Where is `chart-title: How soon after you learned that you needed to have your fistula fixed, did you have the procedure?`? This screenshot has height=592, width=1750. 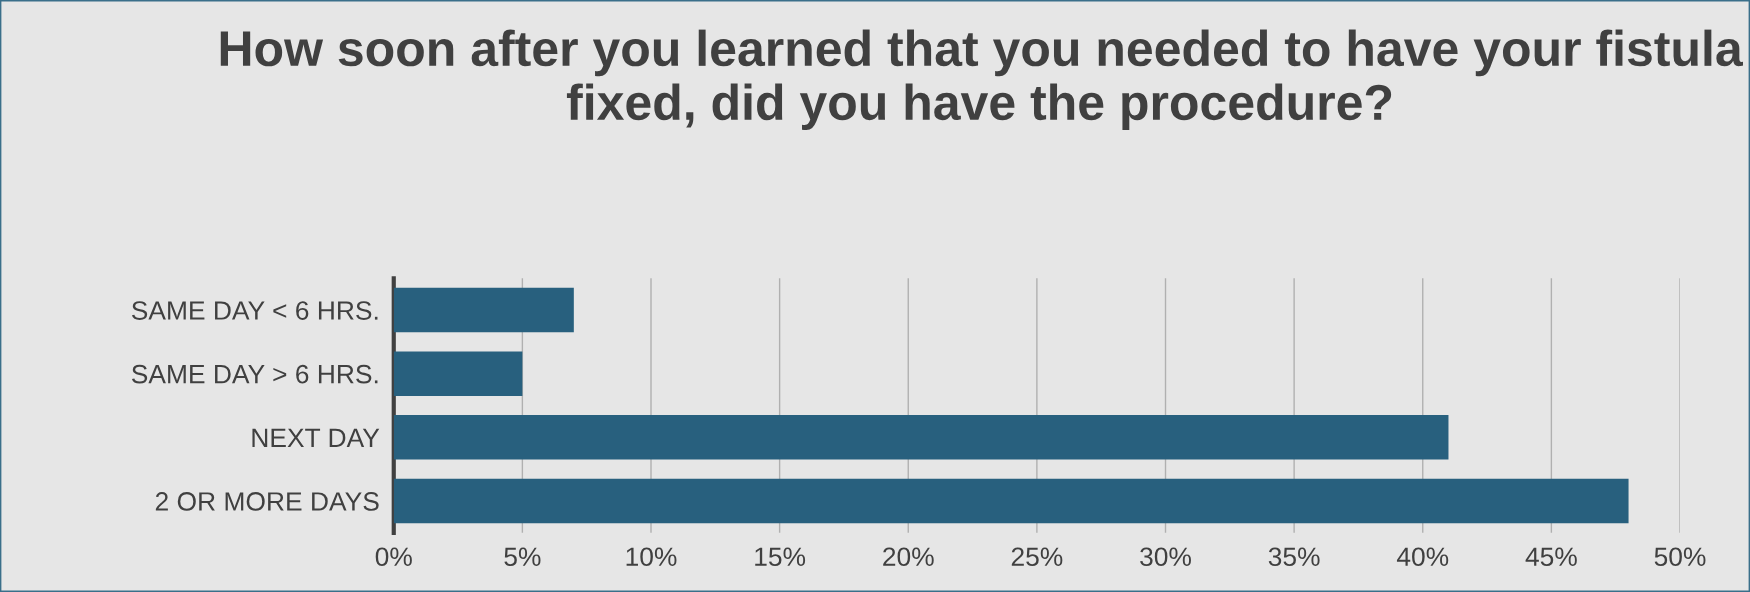 chart-title: How soon after you learned that you needed to have your fistula fixed, did you have the procedure? is located at coordinates (981, 80).